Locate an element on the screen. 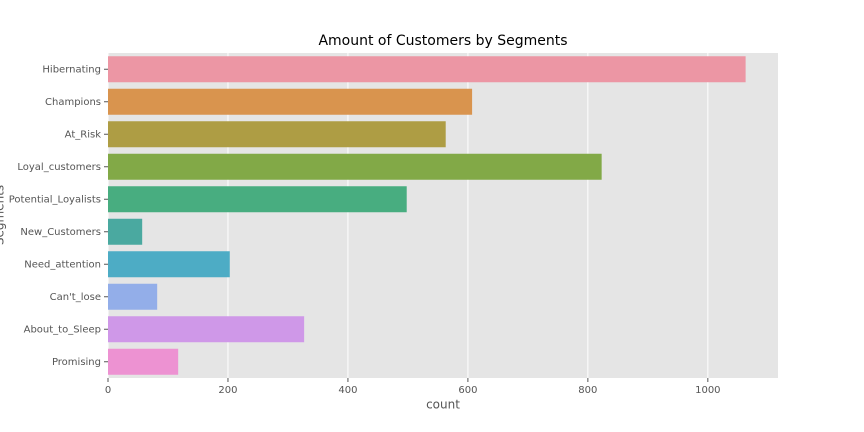 The image size is (864, 432). x-axis-label: count is located at coordinates (443, 405).